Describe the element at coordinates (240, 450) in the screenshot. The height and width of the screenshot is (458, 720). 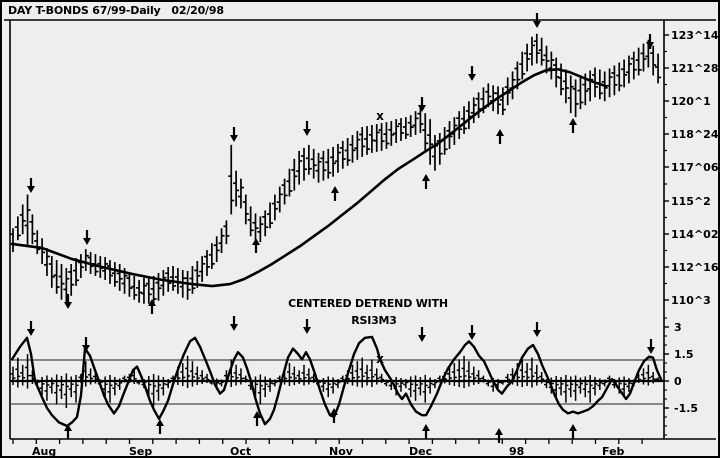
I see `month-label: Oct` at that location.